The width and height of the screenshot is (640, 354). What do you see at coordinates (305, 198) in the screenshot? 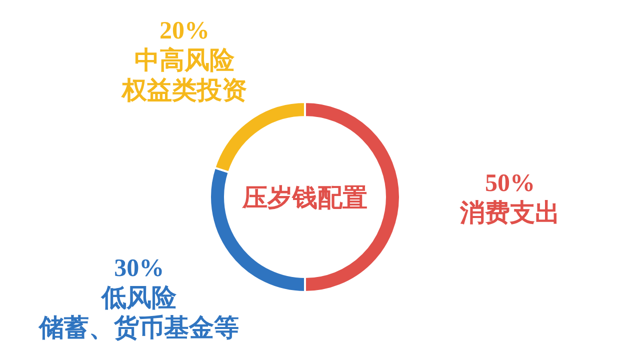
I see `text: 压岁钱配置` at bounding box center [305, 198].